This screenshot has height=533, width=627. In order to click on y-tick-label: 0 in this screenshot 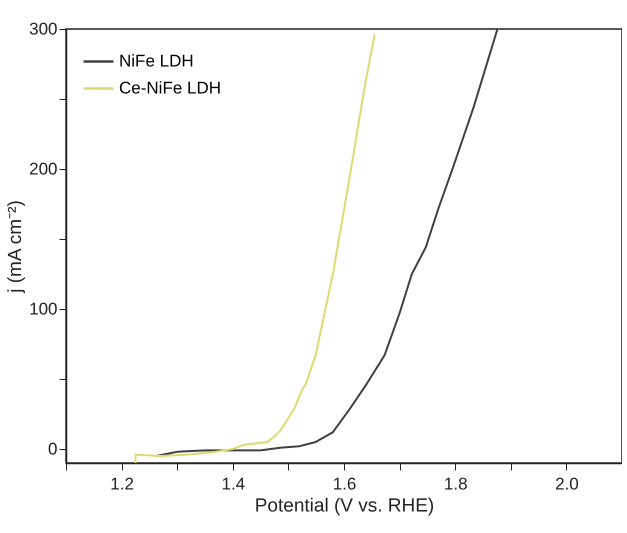, I will do `click(53, 449)`.